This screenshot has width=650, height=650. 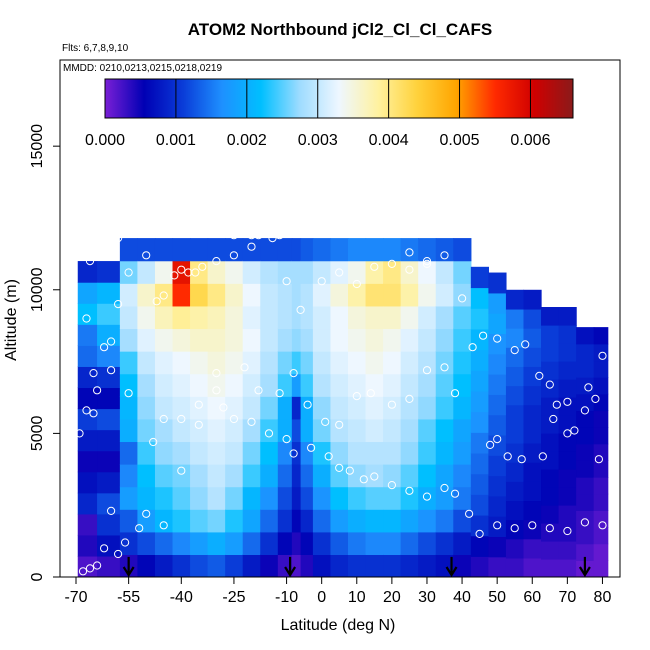 I want to click on x-axis: -70 -55 -40 -25 -10 0 10 20 30 40 50 60 70 80, so click(x=337, y=591).